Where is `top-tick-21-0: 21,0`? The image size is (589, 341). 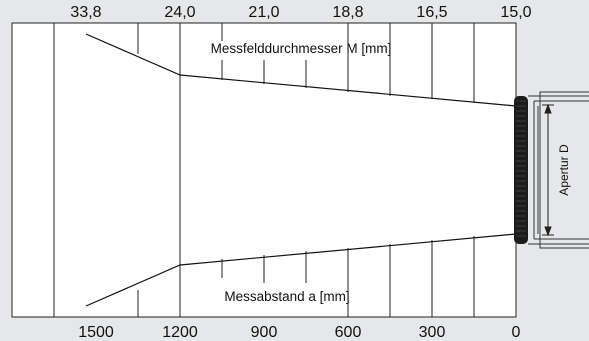
top-tick-21-0: 21,0 is located at coordinates (263, 12).